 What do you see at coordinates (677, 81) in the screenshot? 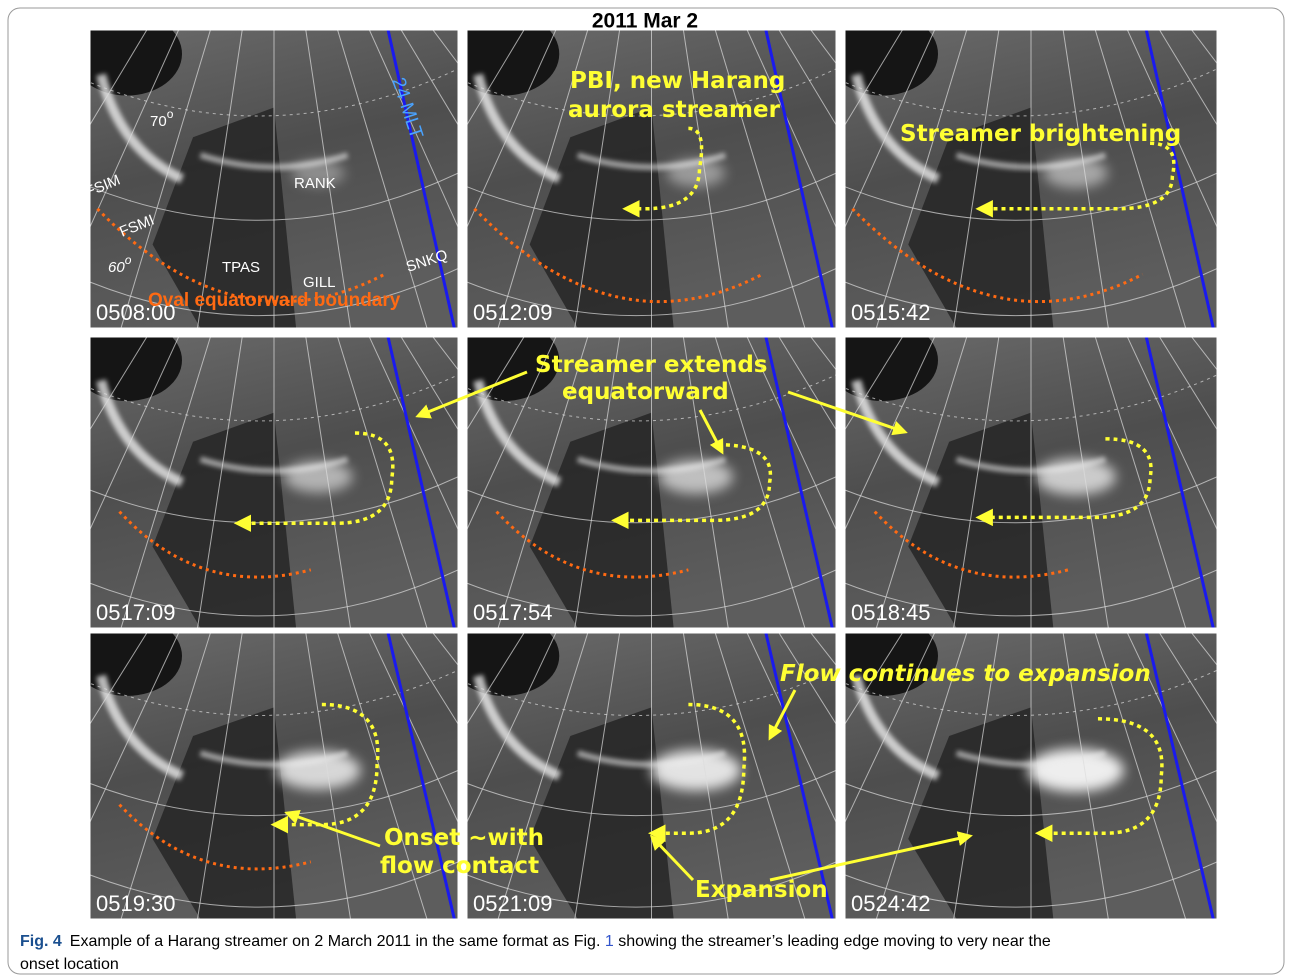
I see `annotation: PBI, new Harang` at bounding box center [677, 81].